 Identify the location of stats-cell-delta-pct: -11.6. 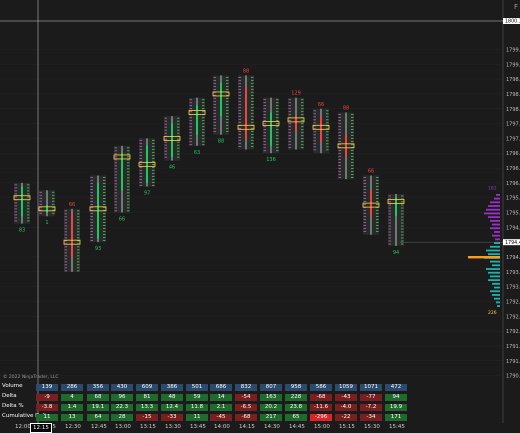
(321, 407).